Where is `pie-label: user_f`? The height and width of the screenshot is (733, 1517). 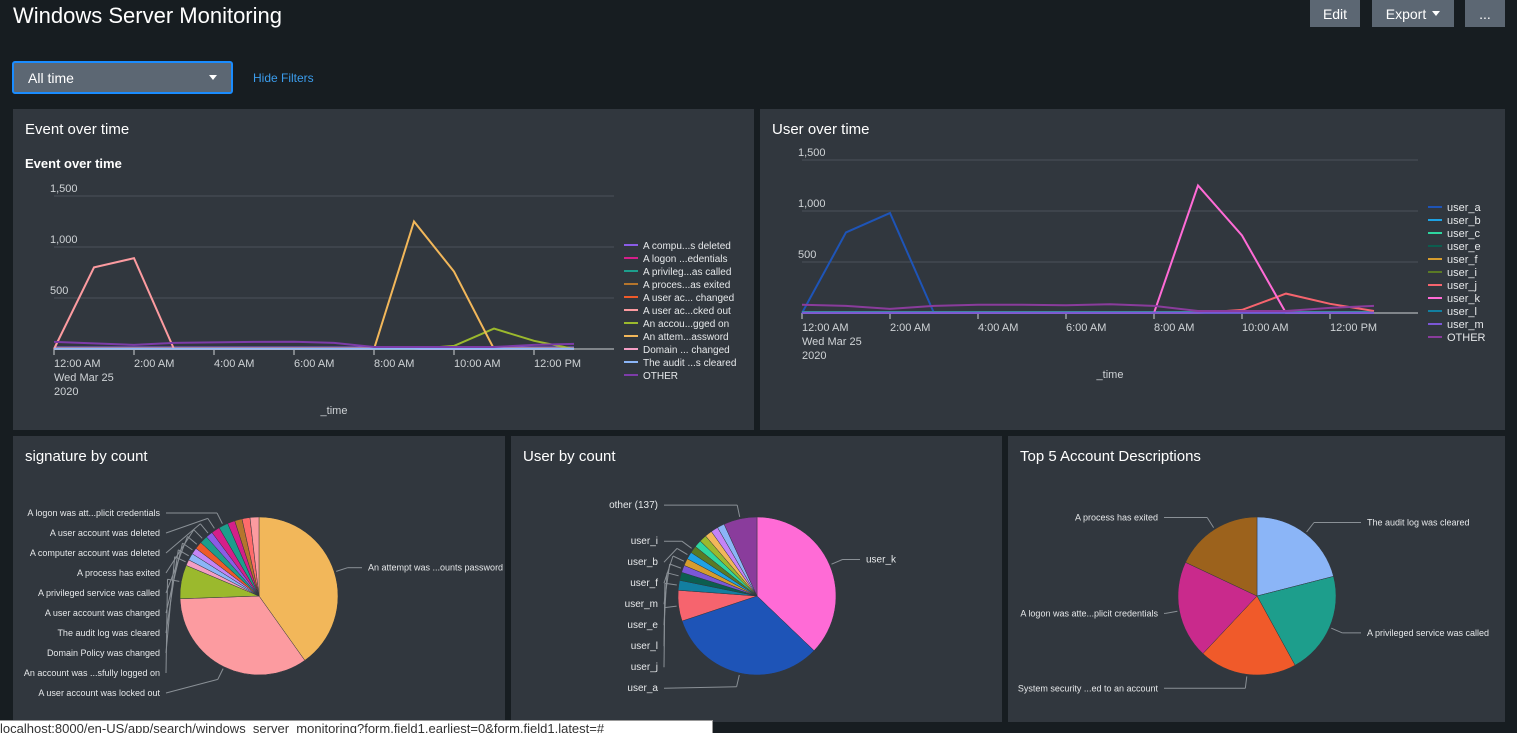
pie-label: user_f is located at coordinates (644, 583).